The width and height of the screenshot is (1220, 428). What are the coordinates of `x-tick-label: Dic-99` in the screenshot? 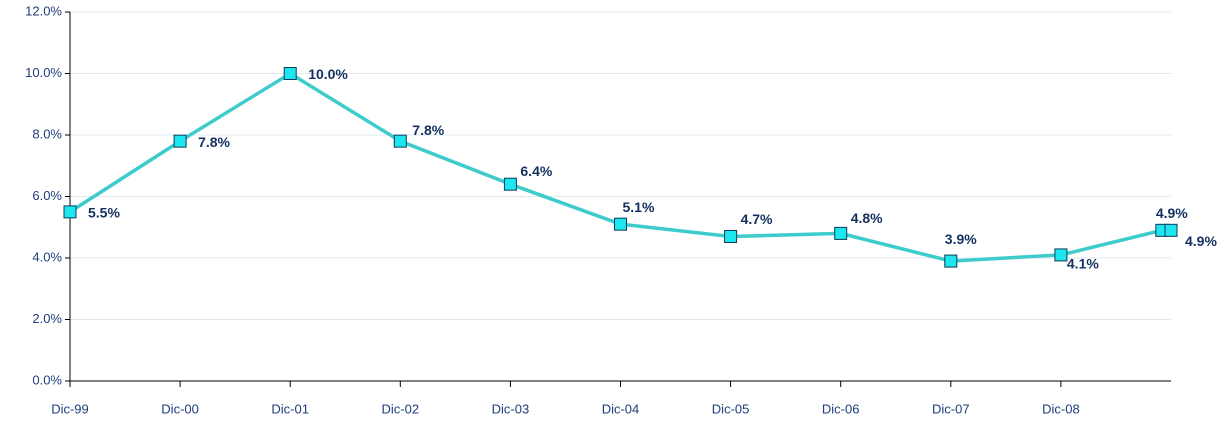 It's located at (70, 408).